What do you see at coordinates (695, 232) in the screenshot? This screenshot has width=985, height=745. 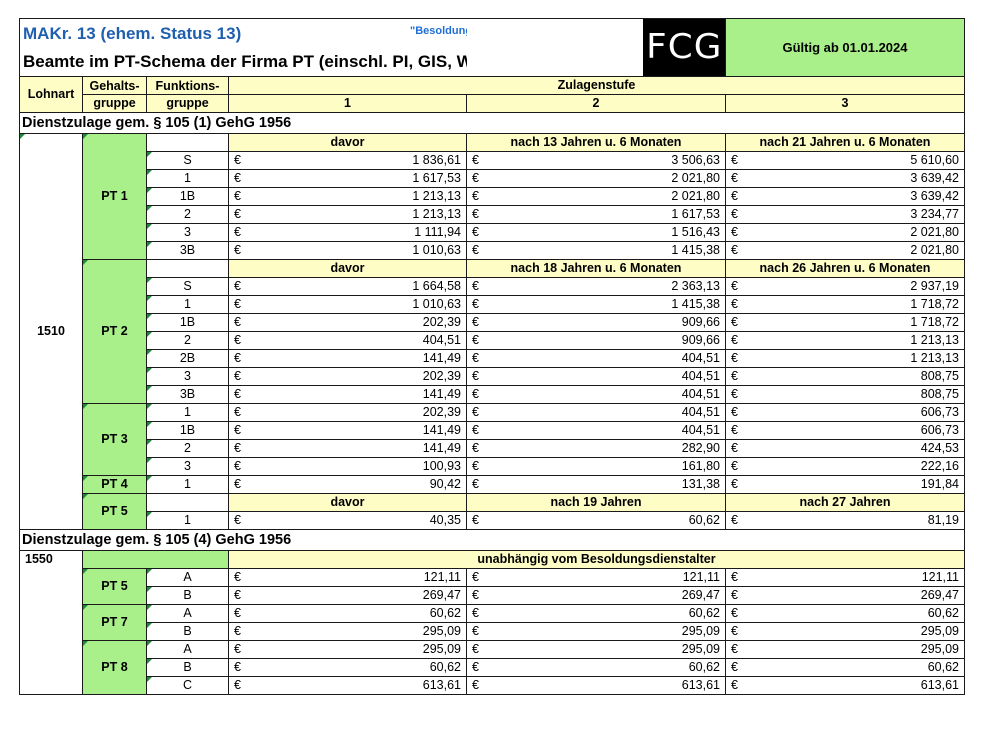 I see `amount-value: 1 516,43` at bounding box center [695, 232].